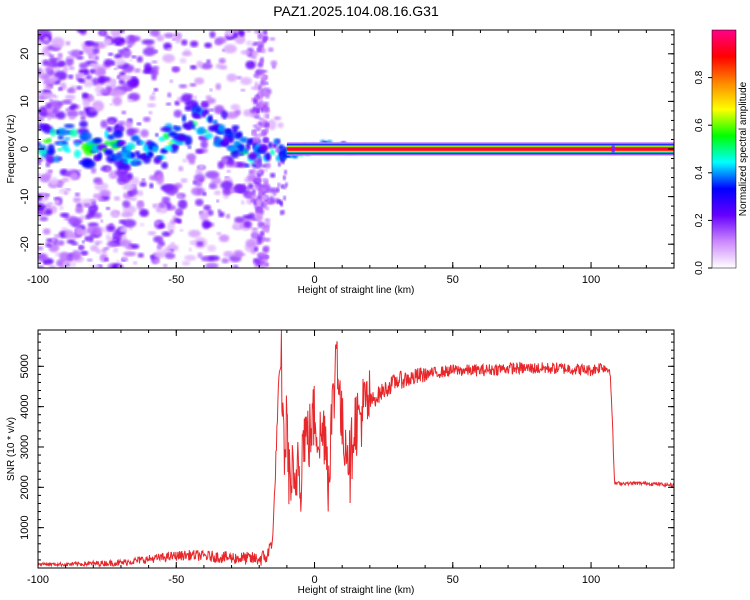  What do you see at coordinates (11, 149) in the screenshot?
I see `spectrogram-y-axis-label: Frequency (Hz)` at bounding box center [11, 149].